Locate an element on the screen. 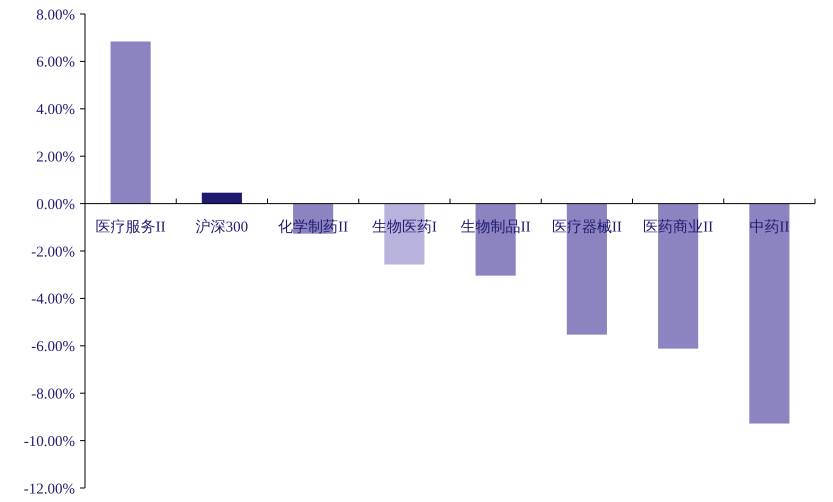 The height and width of the screenshot is (502, 833). x-tick-label: 生物医药I is located at coordinates (404, 227).